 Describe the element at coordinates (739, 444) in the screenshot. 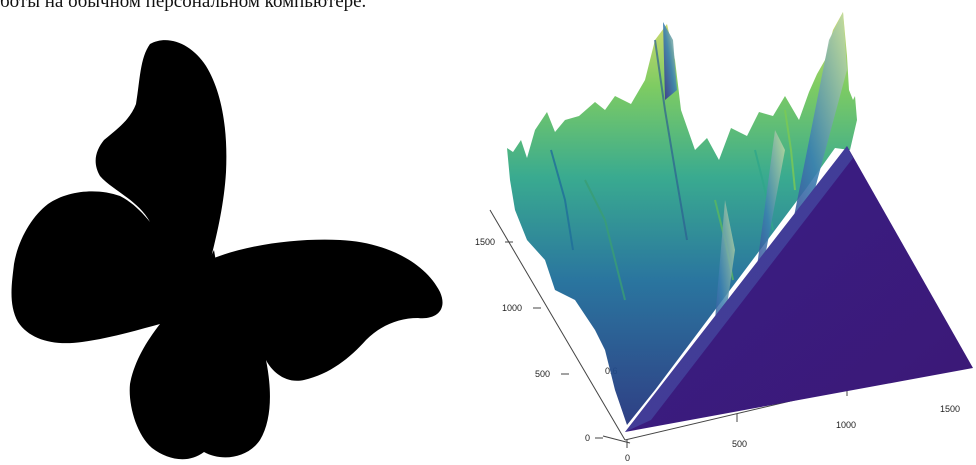

I see `x-tick-label: 500` at that location.